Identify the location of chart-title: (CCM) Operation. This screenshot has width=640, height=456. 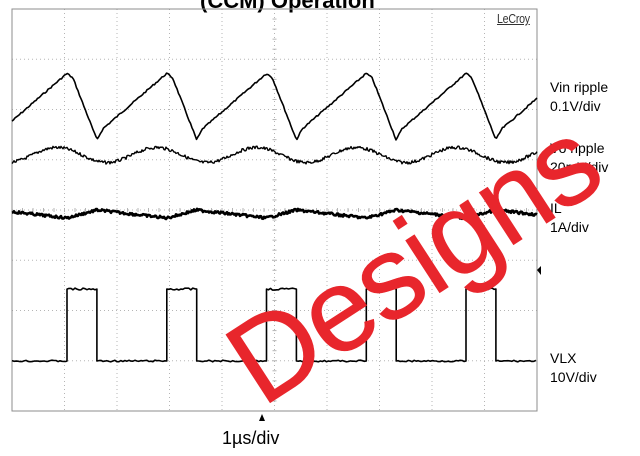
(287, 6).